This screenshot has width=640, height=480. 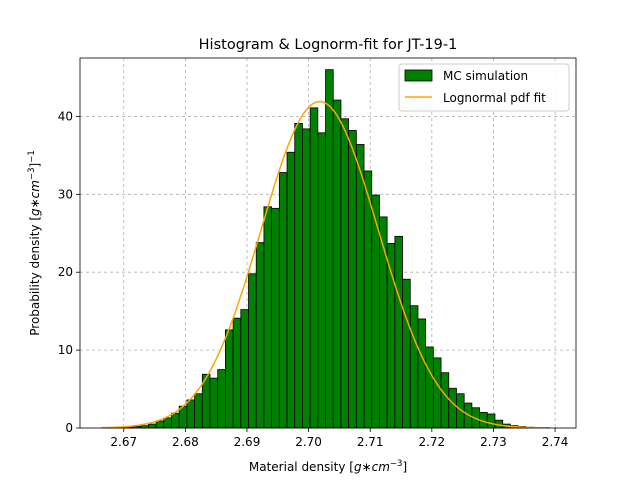 I want to click on y-tick-label: 20, so click(x=65, y=272).